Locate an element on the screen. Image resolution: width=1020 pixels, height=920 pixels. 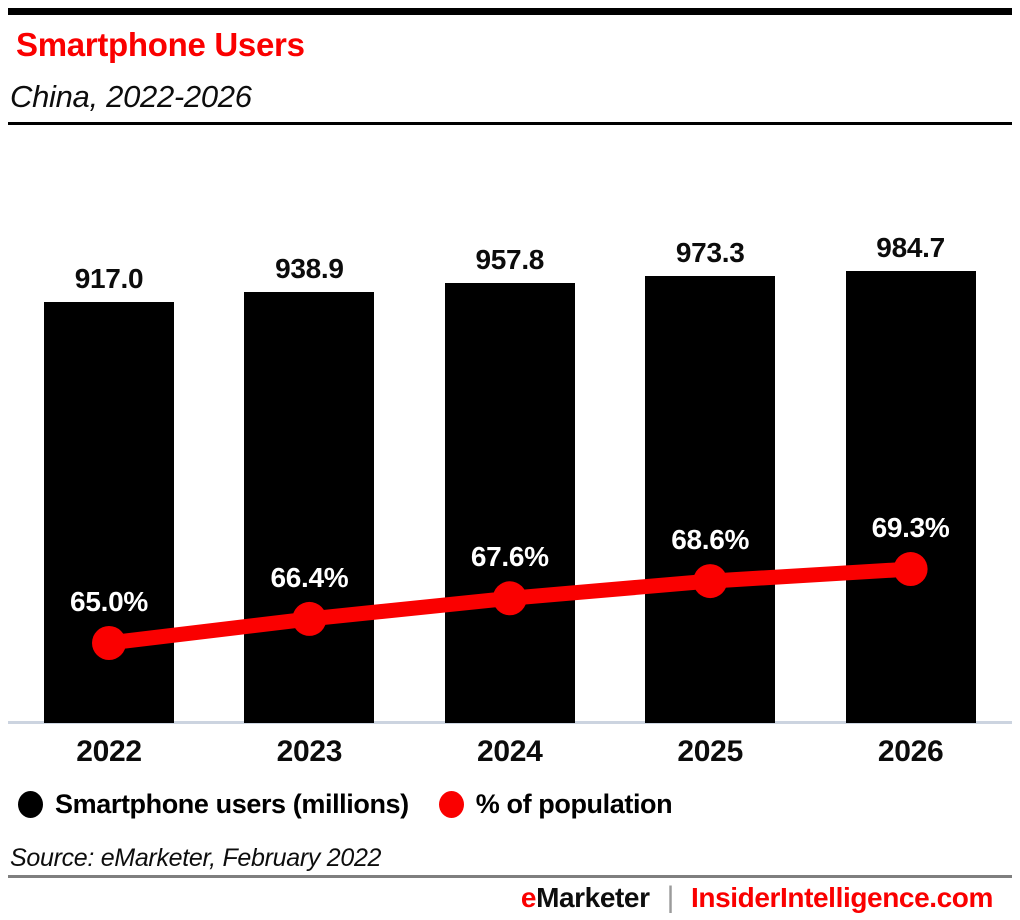
percent-label-2025: 68.6% is located at coordinates (710, 540).